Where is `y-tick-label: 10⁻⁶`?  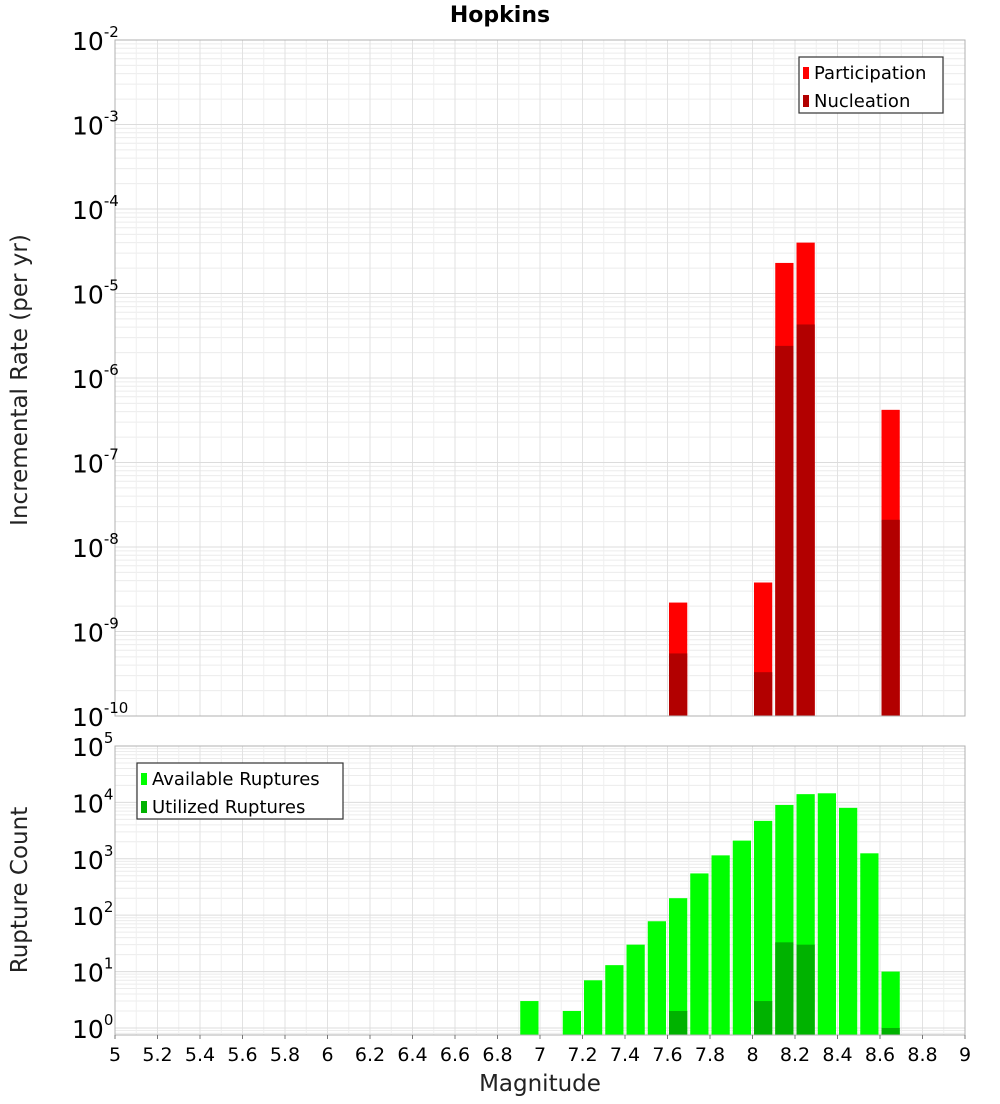 y-tick-label: 10⁻⁶ is located at coordinates (95, 377).